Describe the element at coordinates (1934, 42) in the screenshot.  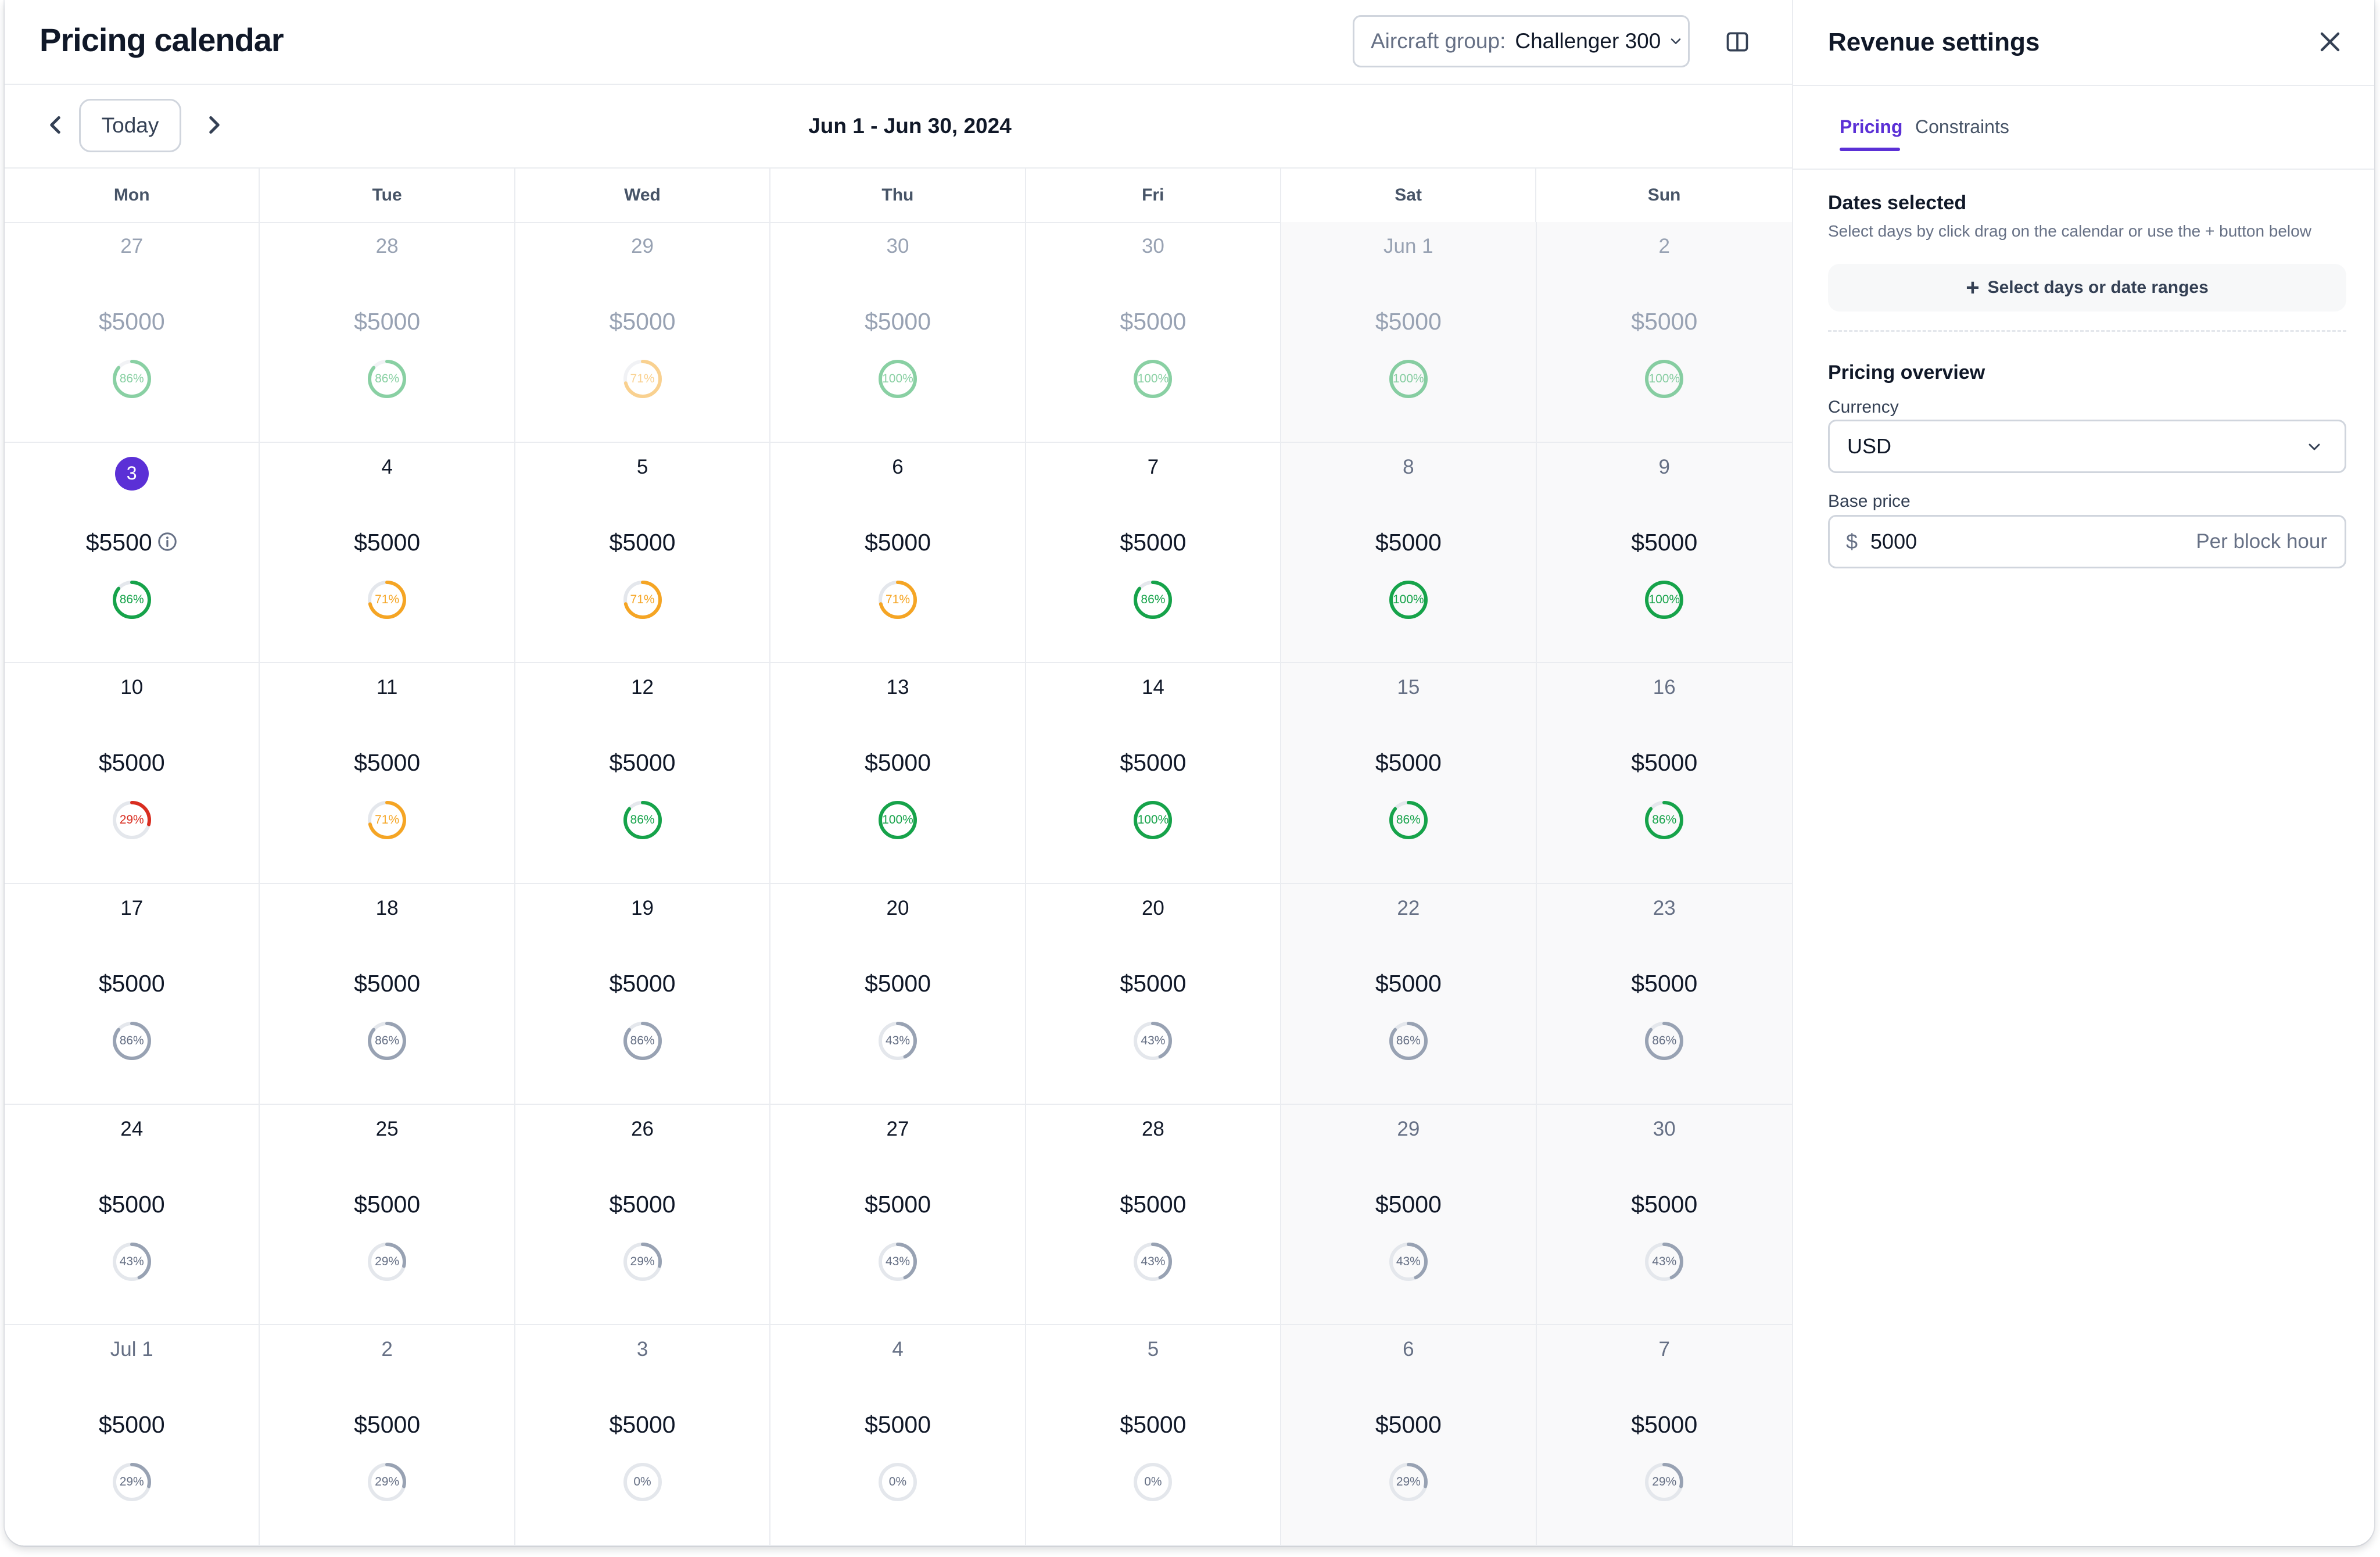
I see `panel-title: Revenue settings` at that location.